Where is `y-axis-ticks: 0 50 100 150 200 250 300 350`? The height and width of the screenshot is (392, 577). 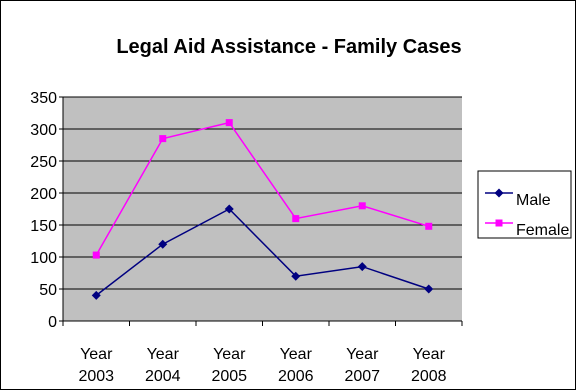 y-axis-ticks: 0 50 100 150 200 250 300 350 is located at coordinates (46, 210).